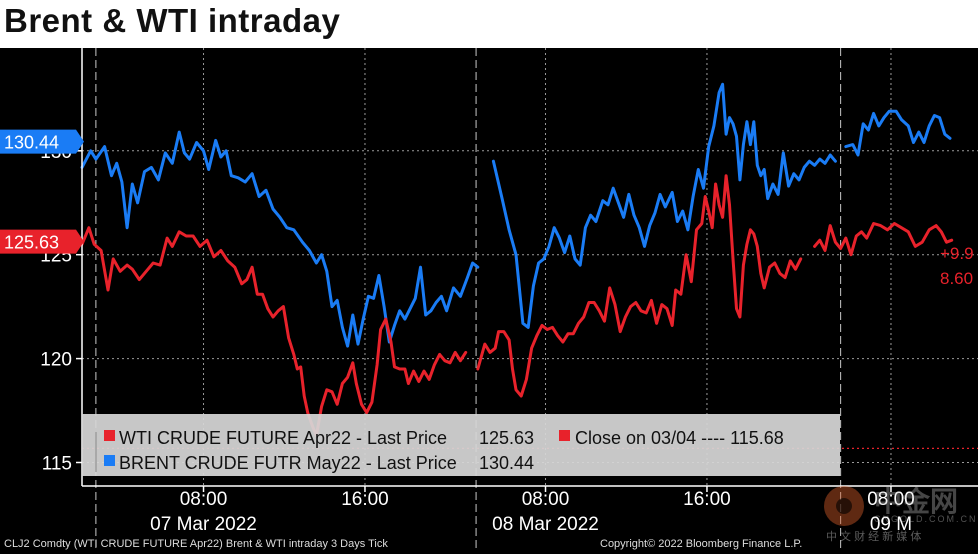  What do you see at coordinates (874, 537) in the screenshot?
I see `watermark-tag: 中 文 财 经 新 媒 体` at bounding box center [874, 537].